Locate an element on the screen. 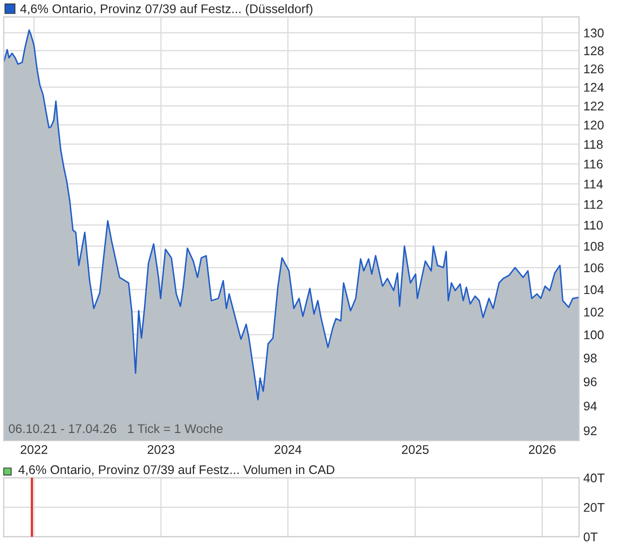 The height and width of the screenshot is (546, 620). x-tick-label: 2022 is located at coordinates (34, 449).